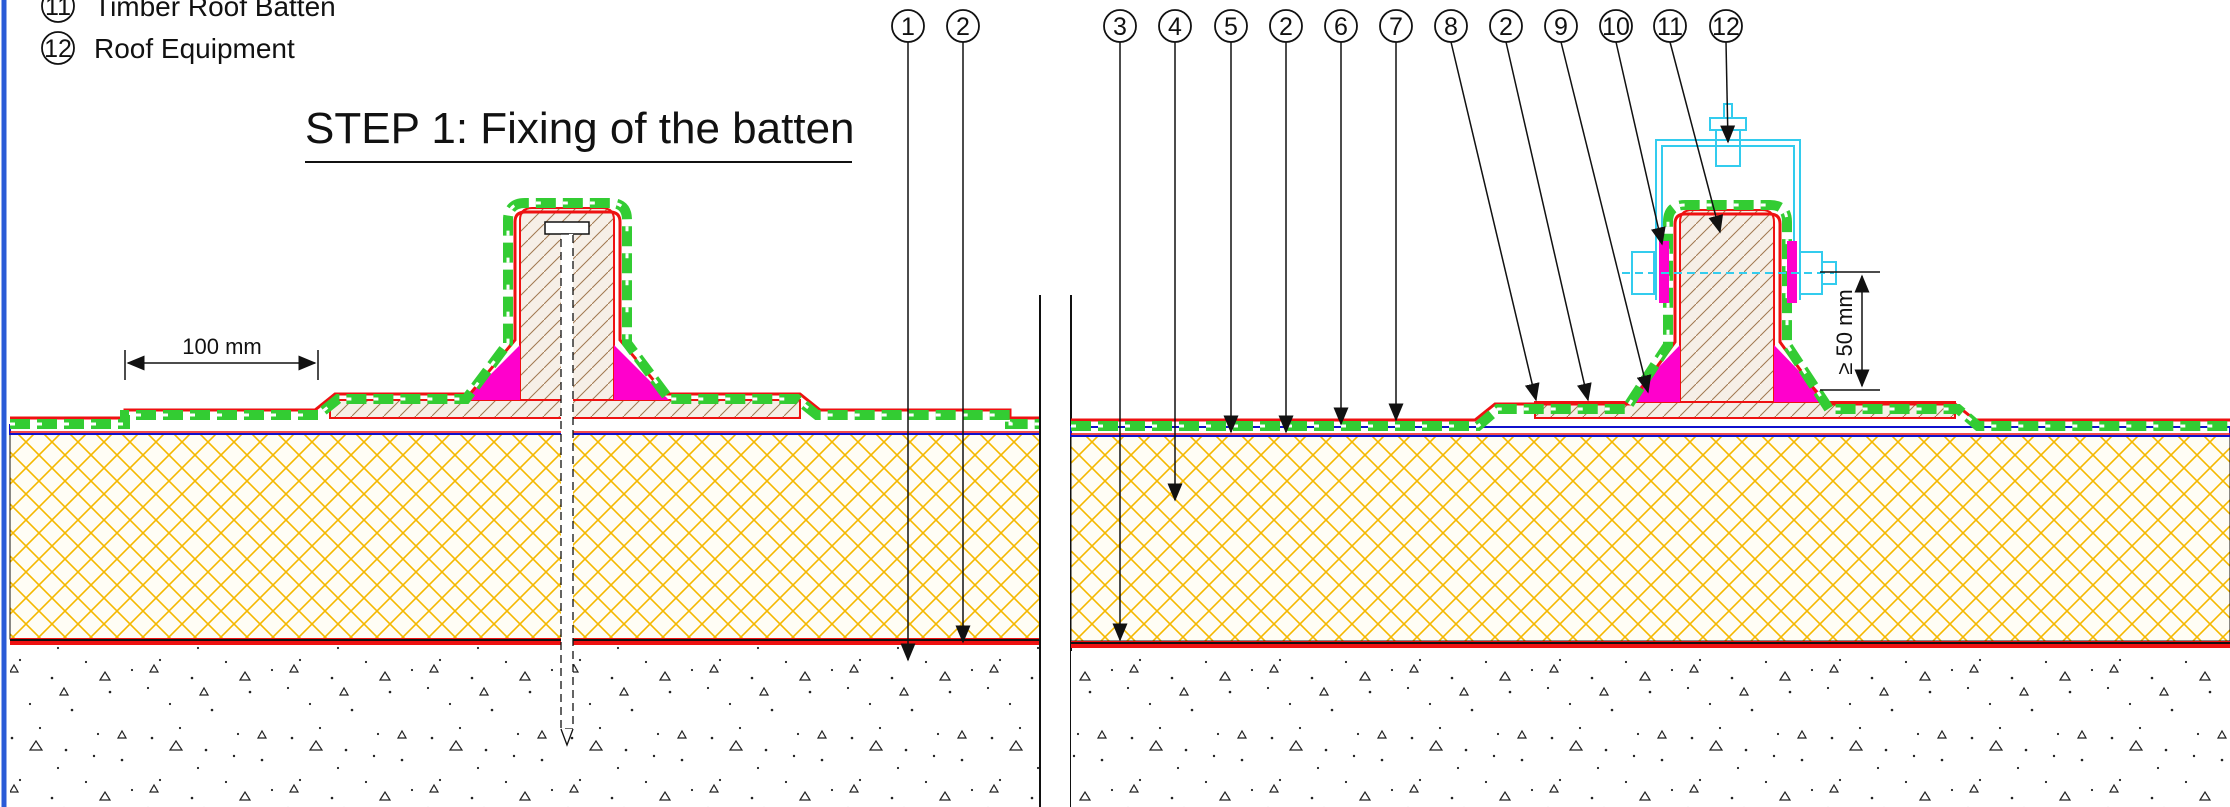  I want to click on timber-batten, so click(1727, 306).